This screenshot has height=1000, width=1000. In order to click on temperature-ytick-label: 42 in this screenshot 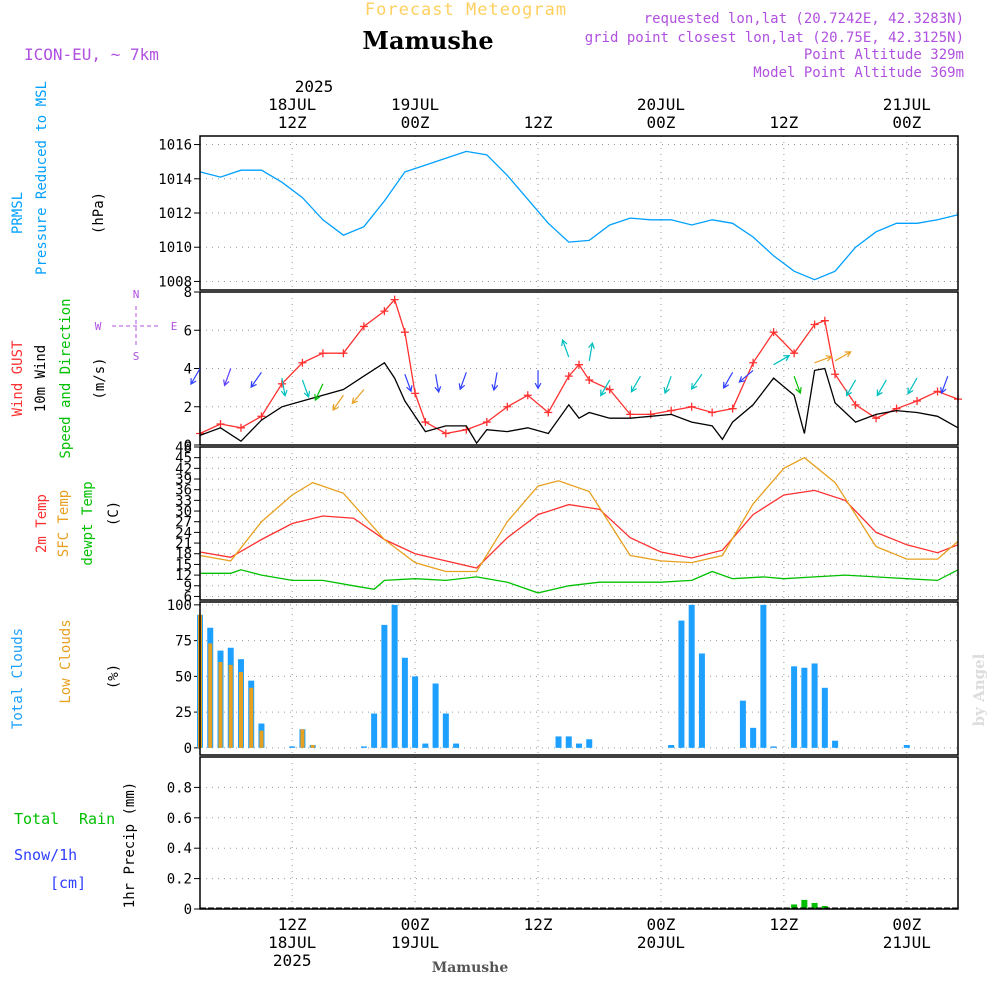, I will do `click(183, 469)`.